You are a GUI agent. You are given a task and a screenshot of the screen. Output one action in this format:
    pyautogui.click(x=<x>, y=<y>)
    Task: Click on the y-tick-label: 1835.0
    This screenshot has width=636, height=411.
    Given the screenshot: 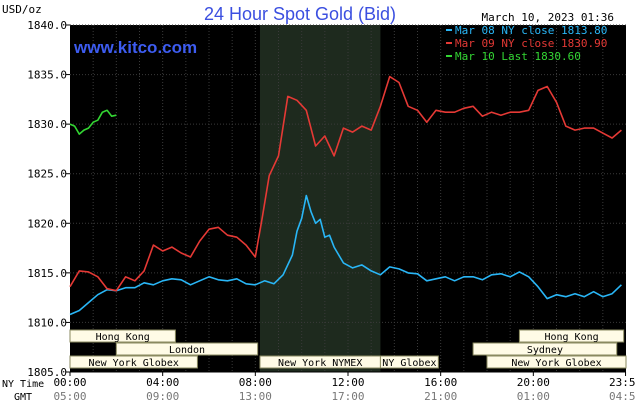 What is the action you would take?
    pyautogui.click(x=47, y=75)
    